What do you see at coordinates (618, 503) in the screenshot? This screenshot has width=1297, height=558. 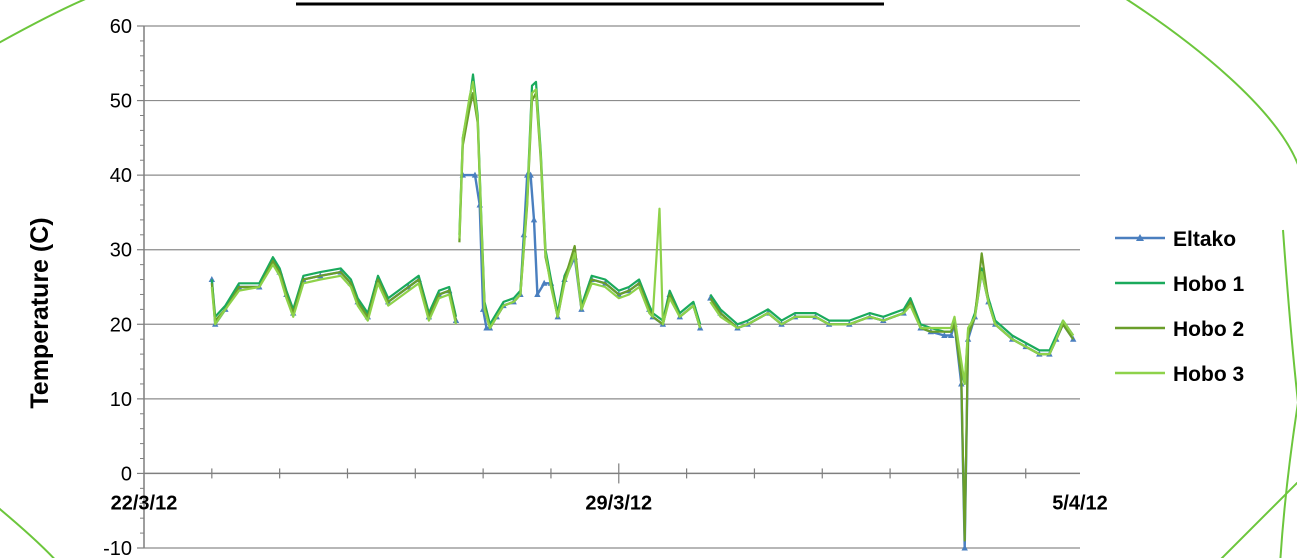 I see `x-tick-label: 29/3/12` at bounding box center [618, 503].